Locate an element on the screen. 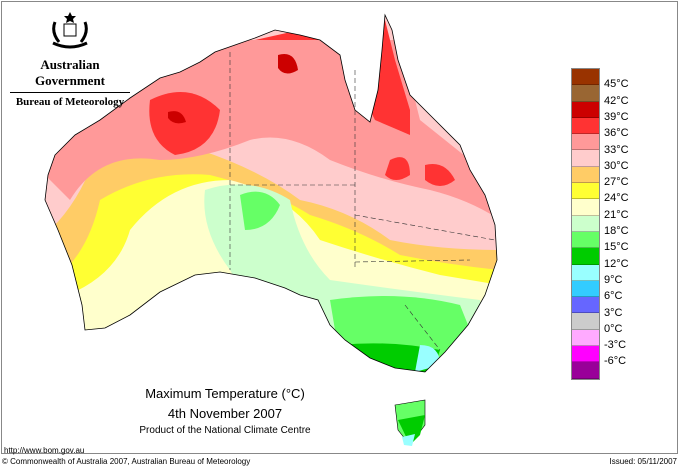 The height and width of the screenshot is (467, 680). band-36-kimberley is located at coordinates (184, 123).